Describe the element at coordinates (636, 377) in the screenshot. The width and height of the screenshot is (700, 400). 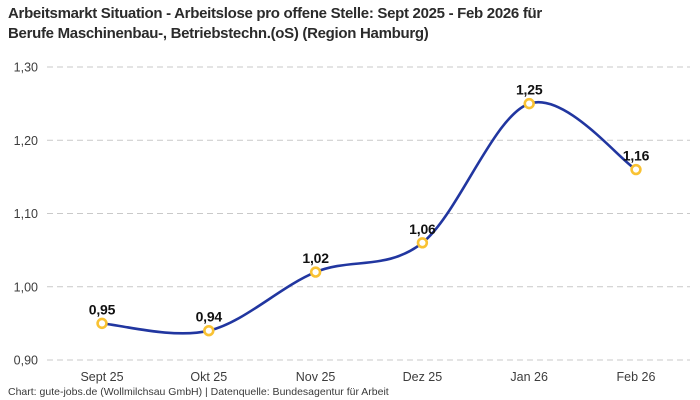
I see `x-tick-label: Feb 26` at that location.